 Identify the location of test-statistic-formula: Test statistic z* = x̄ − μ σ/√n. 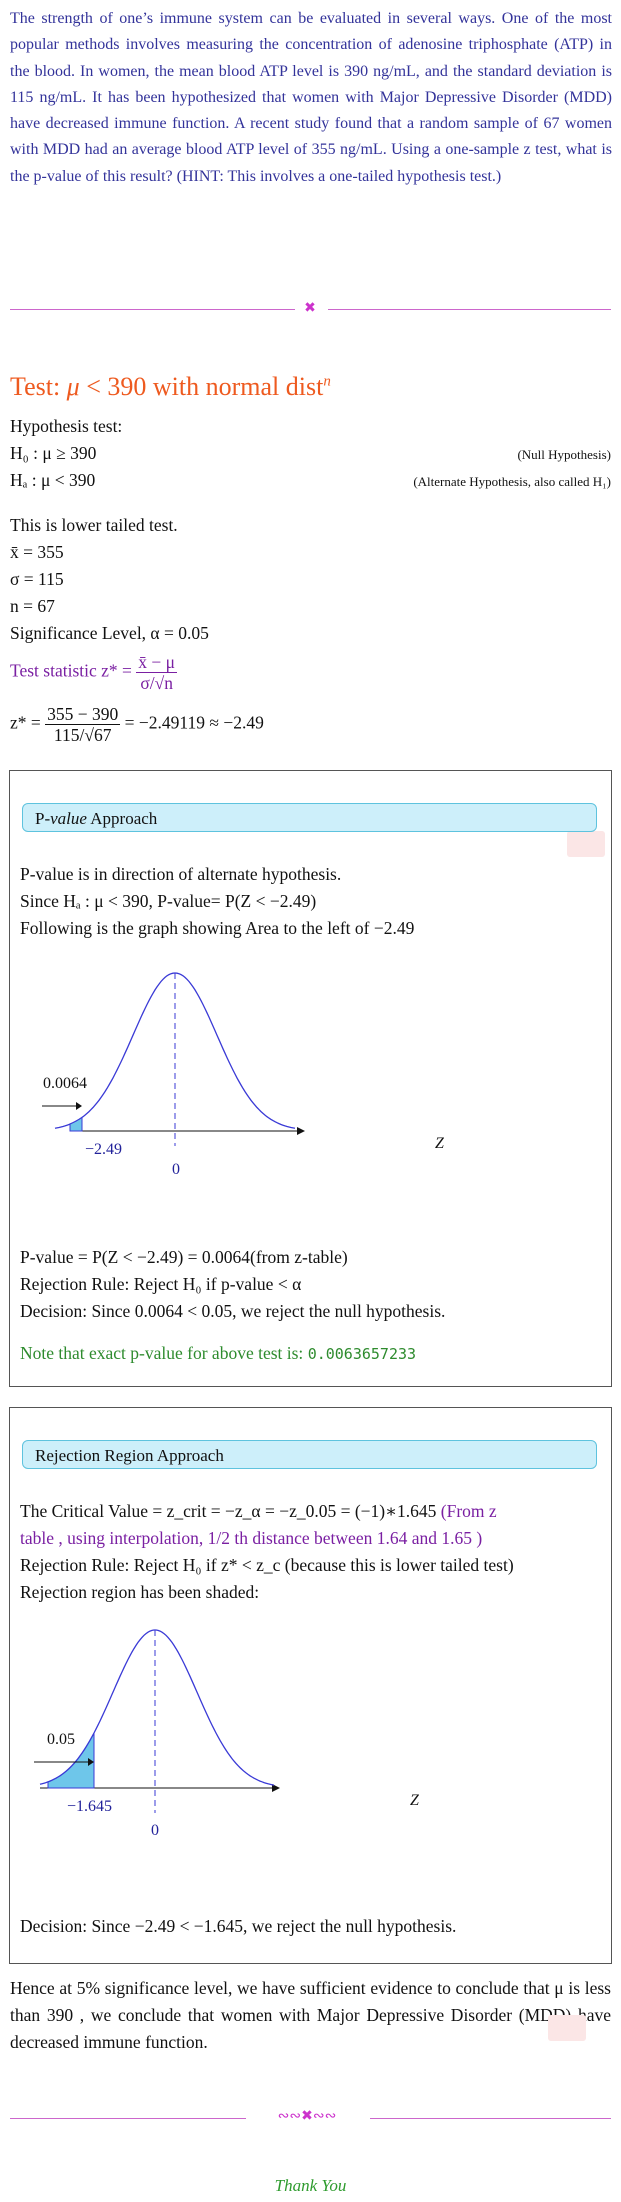
(94, 672).